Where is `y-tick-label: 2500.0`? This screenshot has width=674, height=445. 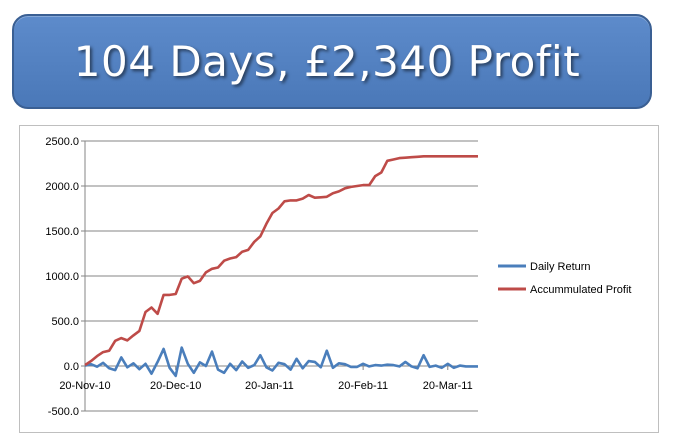 y-tick-label: 2500.0 is located at coordinates (62, 142).